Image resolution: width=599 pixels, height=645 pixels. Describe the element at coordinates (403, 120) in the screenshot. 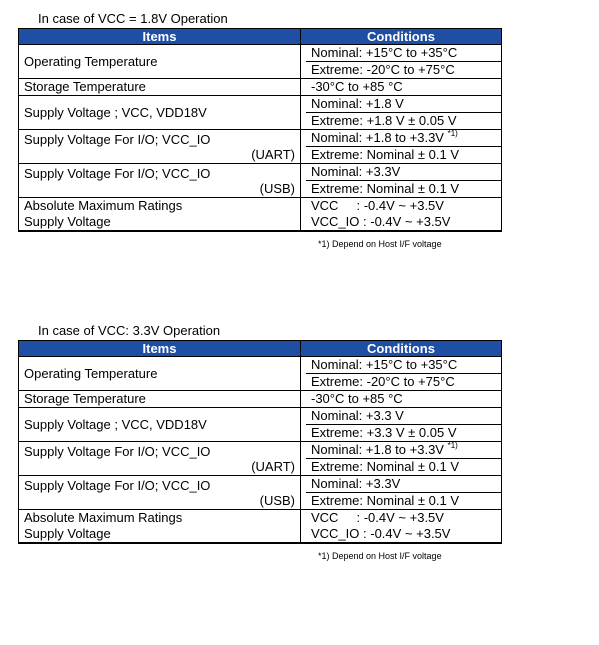

I see `condition-line: Extreme: +1.8 V ± 0.05 V` at that location.